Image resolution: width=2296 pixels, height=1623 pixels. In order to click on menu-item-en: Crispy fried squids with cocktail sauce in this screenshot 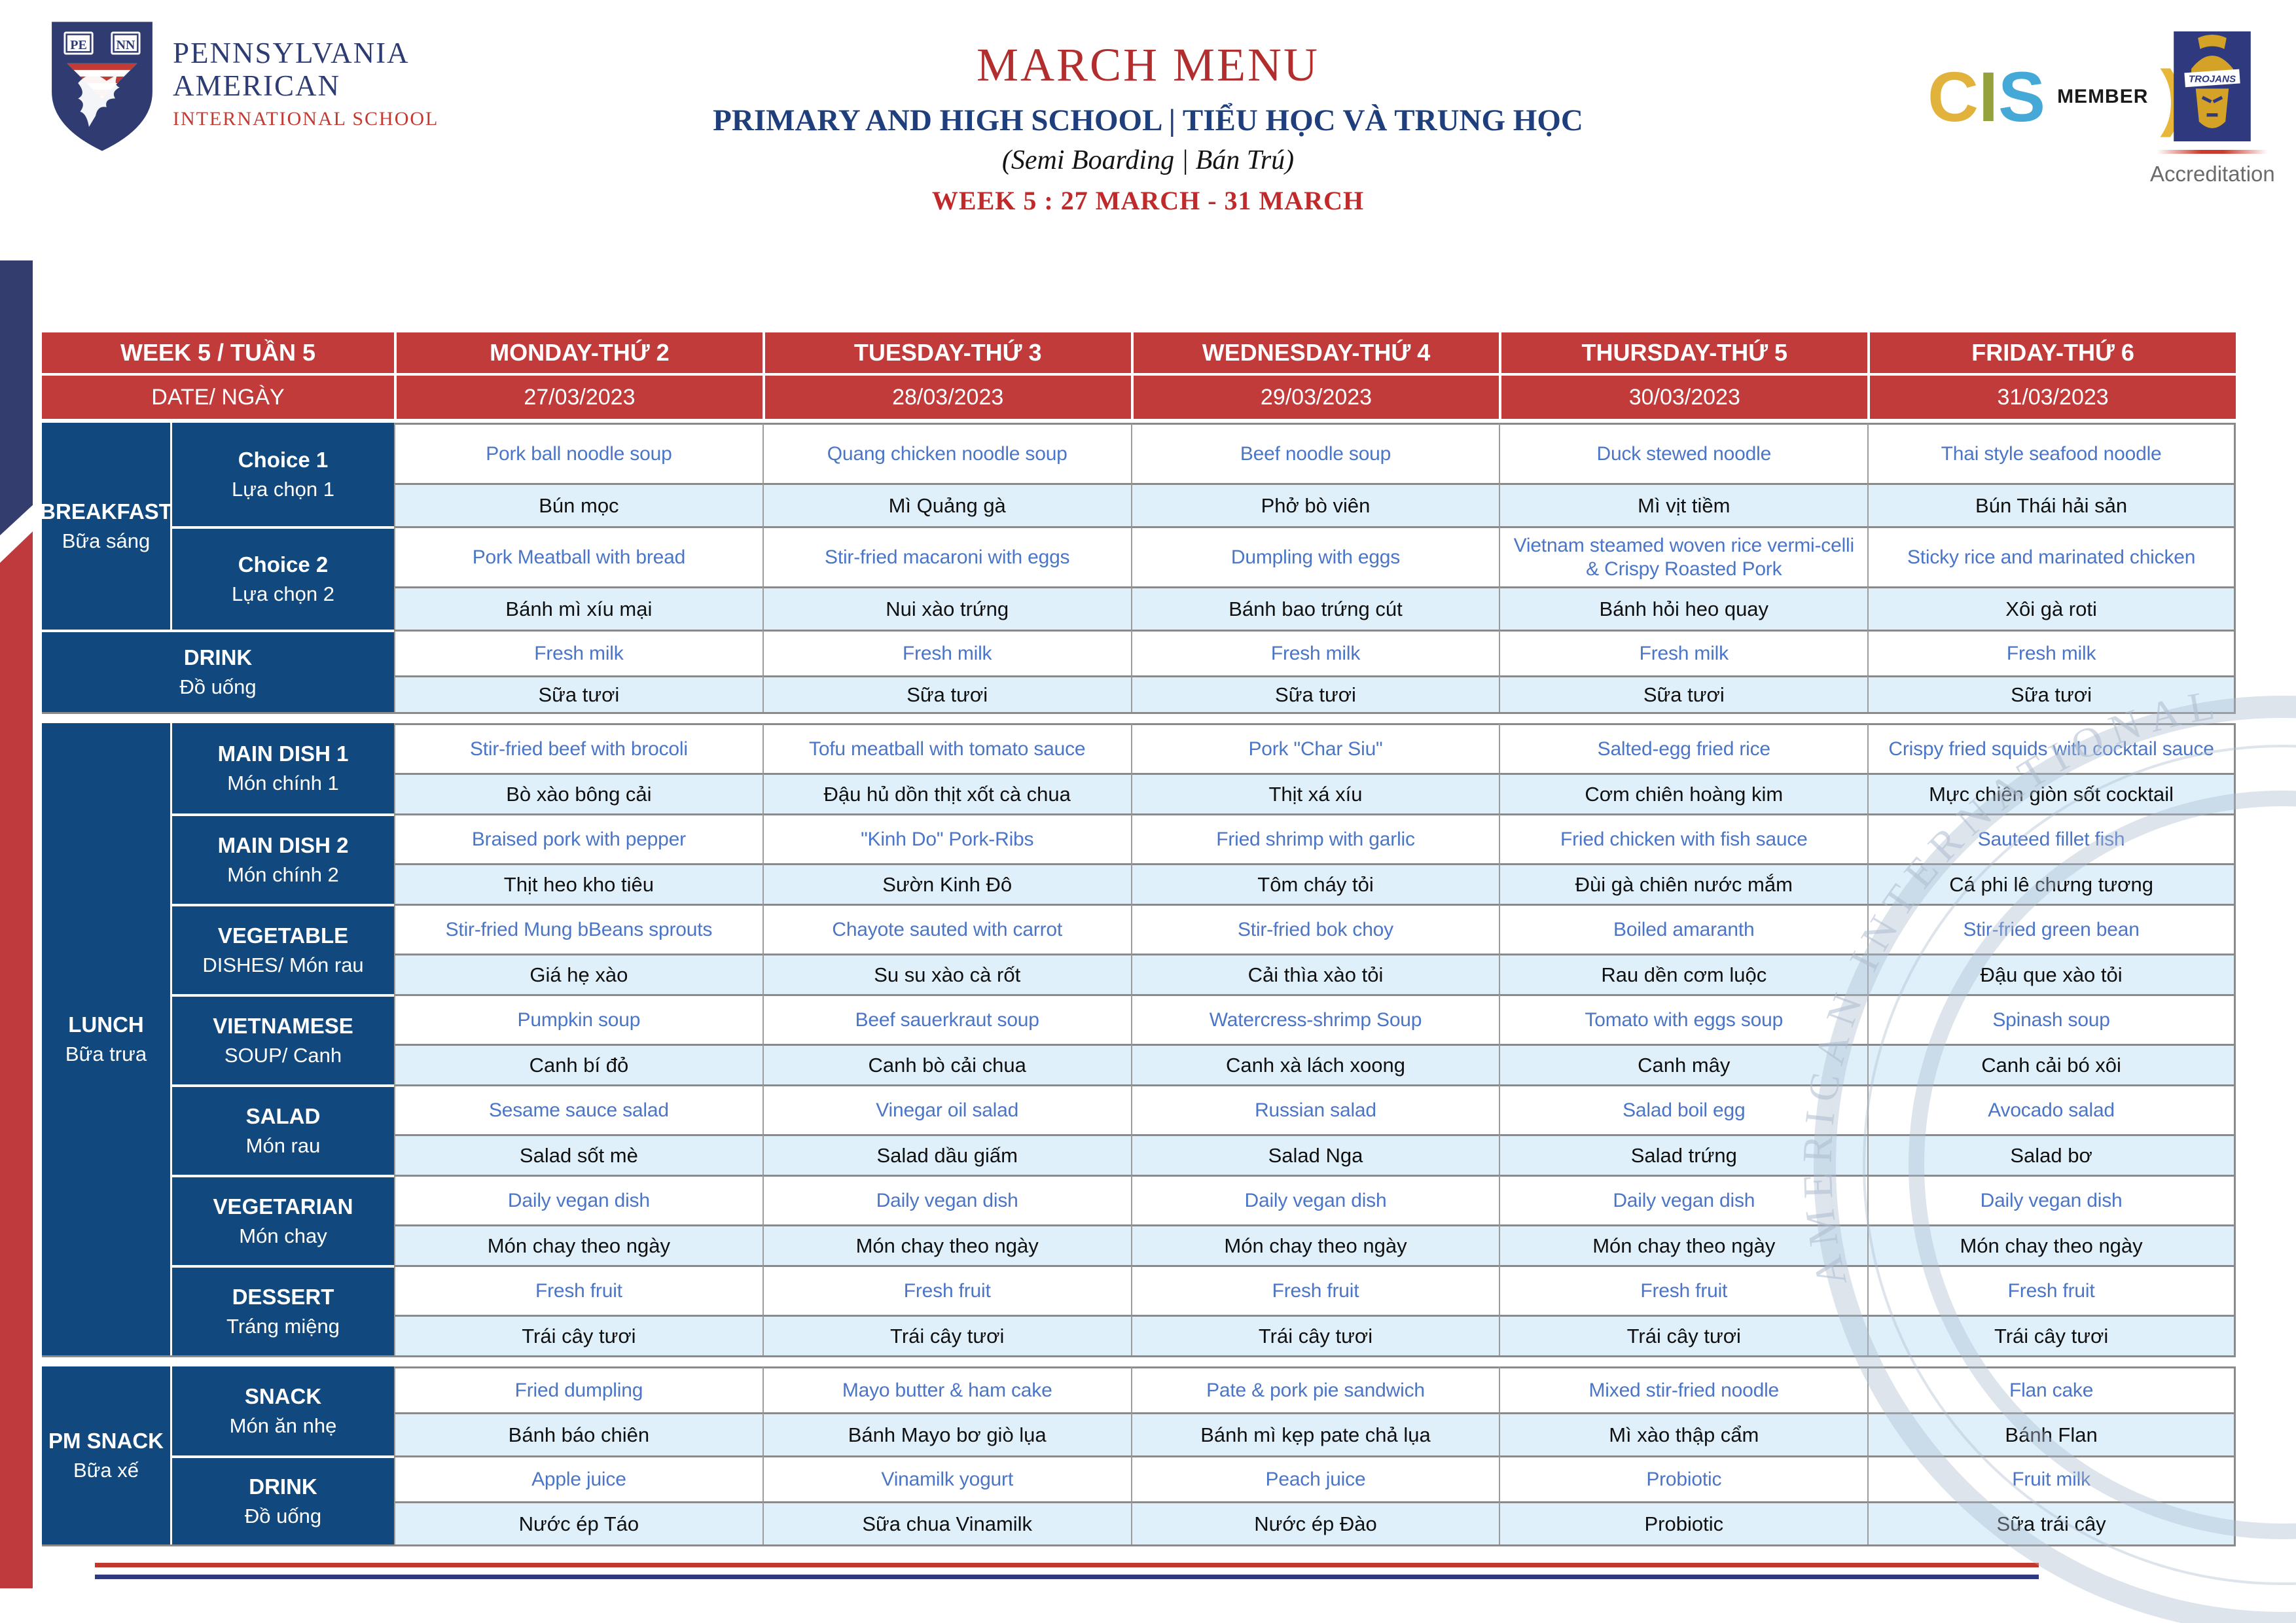, I will do `click(2051, 748)`.